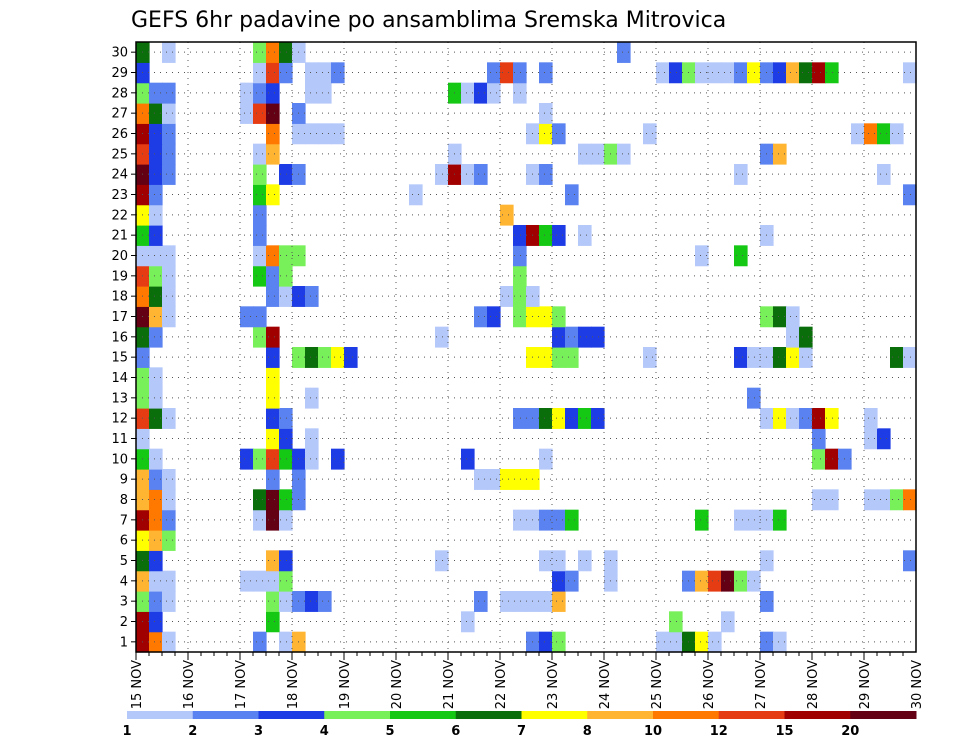 The width and height of the screenshot is (960, 742). What do you see at coordinates (119, 439) in the screenshot?
I see `y-tick-label: 11` at bounding box center [119, 439].